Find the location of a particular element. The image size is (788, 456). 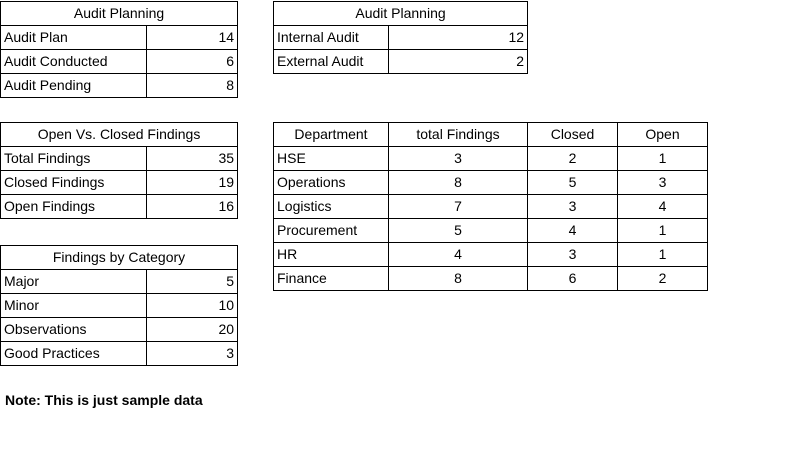

row-label: Major is located at coordinates (73, 281).